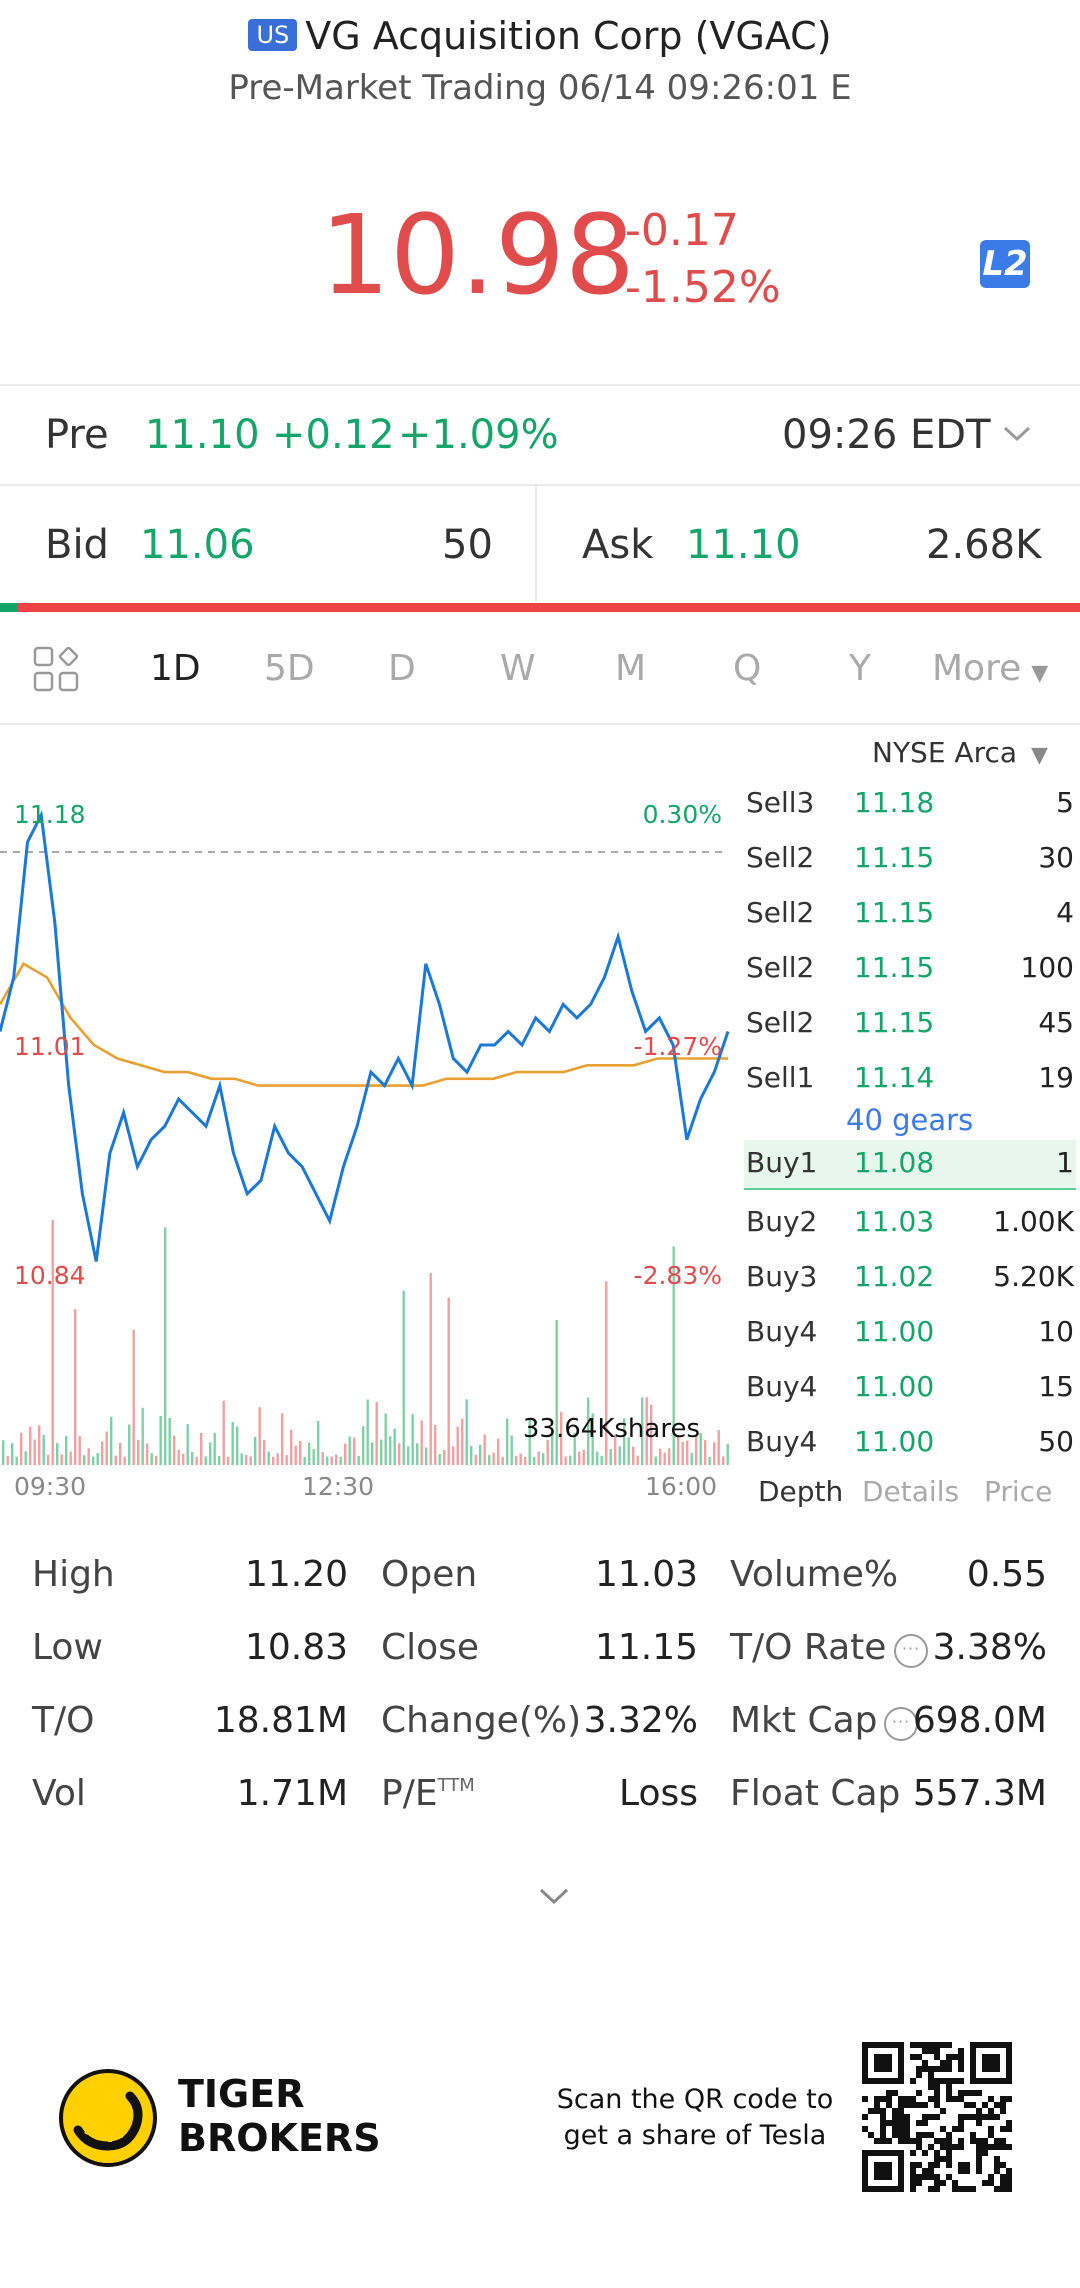 Image resolution: width=1080 pixels, height=2288 pixels. What do you see at coordinates (747, 668) in the screenshot?
I see `tab-q: Q` at bounding box center [747, 668].